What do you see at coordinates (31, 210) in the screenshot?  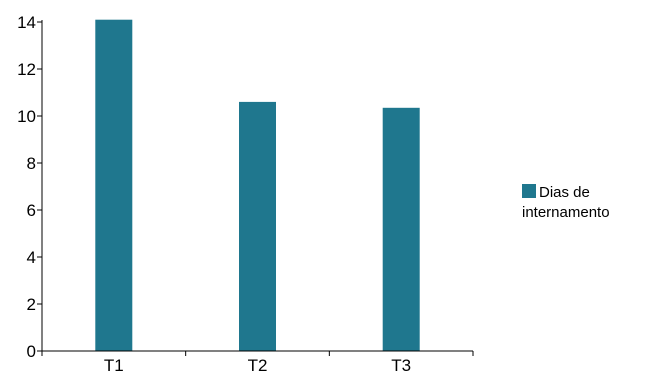 I see `y-tick-label: 6` at bounding box center [31, 210].